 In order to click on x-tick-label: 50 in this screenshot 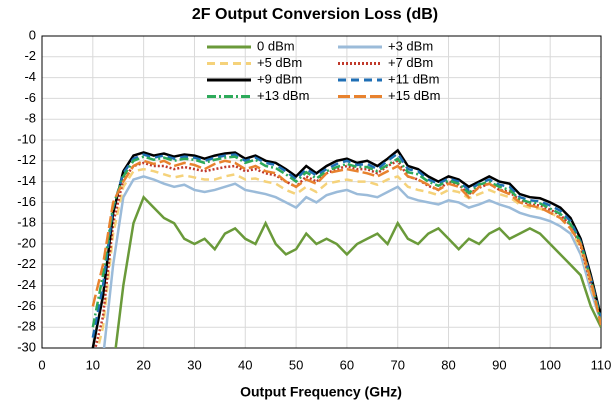, I will do `click(296, 364)`.